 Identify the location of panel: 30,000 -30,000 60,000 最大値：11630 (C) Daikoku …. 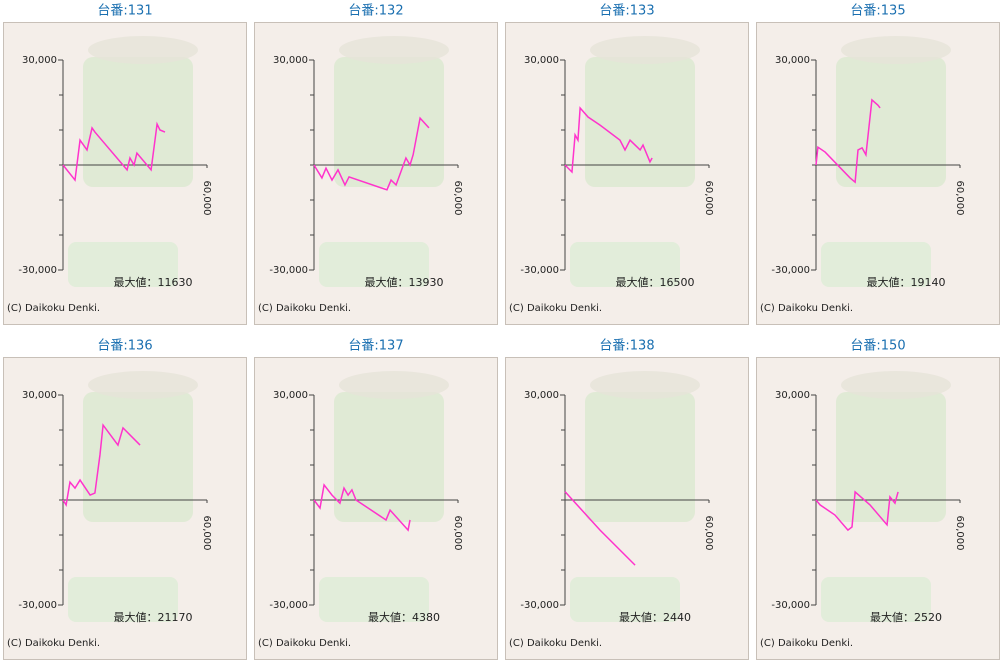
(125, 173).